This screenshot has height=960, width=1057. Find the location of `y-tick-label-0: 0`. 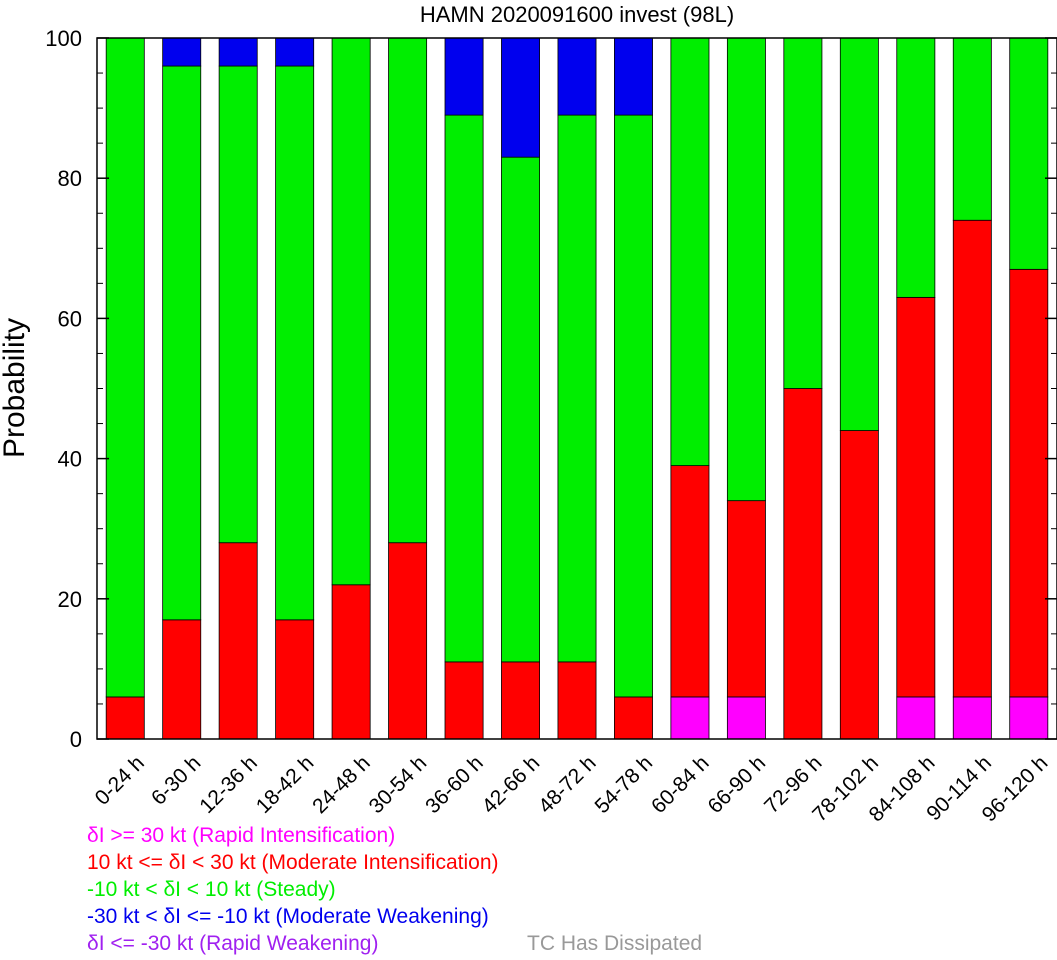

y-tick-label-0: 0 is located at coordinates (76, 739).